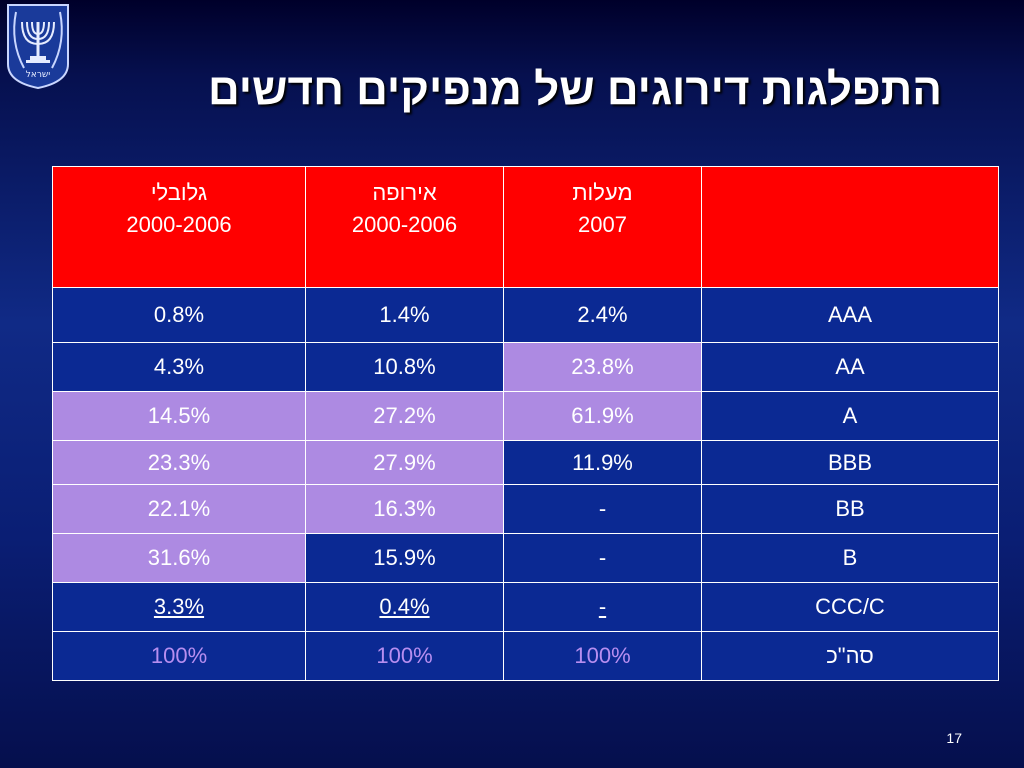 The width and height of the screenshot is (1024, 768). Describe the element at coordinates (850, 367) in the screenshot. I see `cell-rating: AA` at that location.